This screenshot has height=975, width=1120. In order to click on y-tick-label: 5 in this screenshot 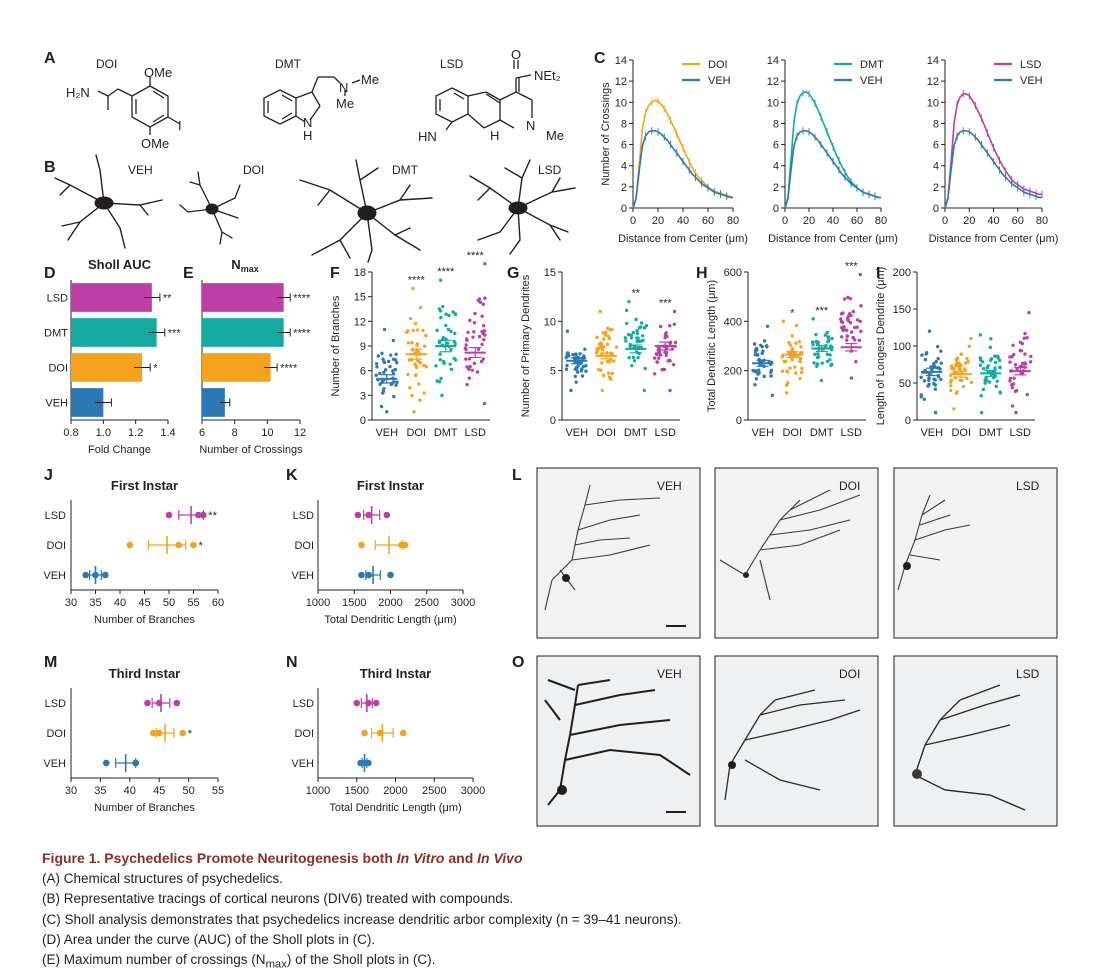, I will do `click(553, 372)`.